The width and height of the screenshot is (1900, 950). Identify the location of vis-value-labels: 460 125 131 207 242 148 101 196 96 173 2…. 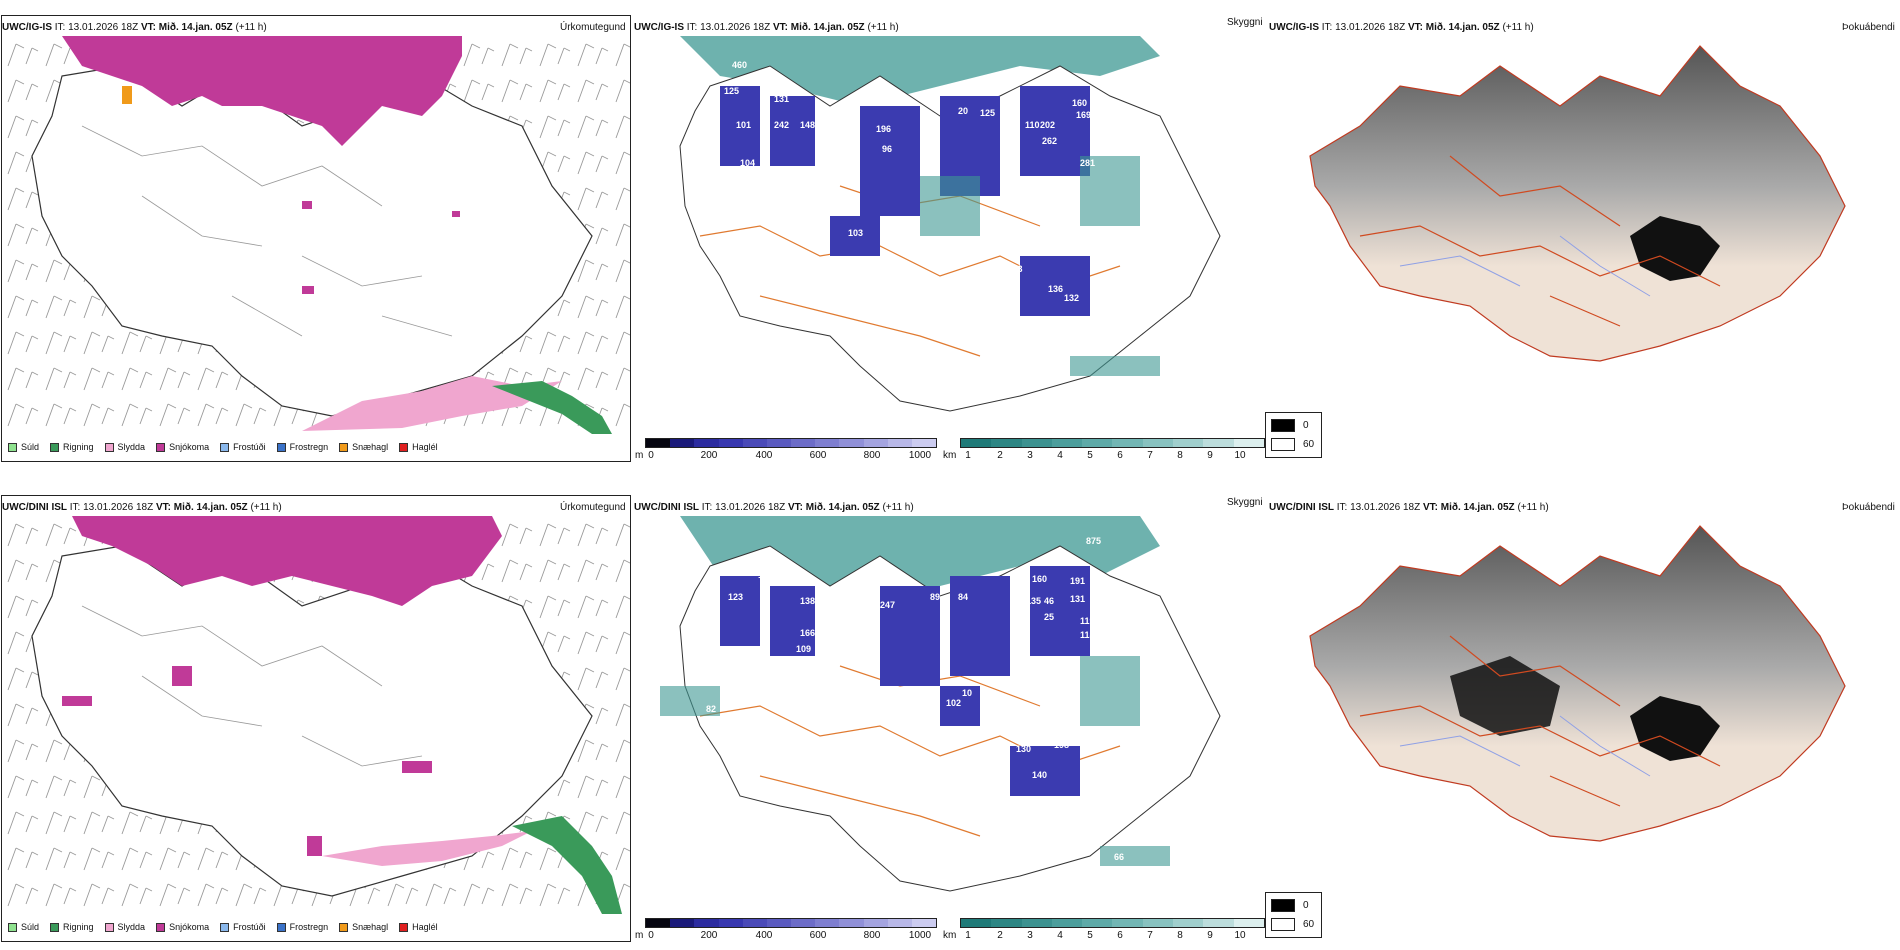
(905, 233).